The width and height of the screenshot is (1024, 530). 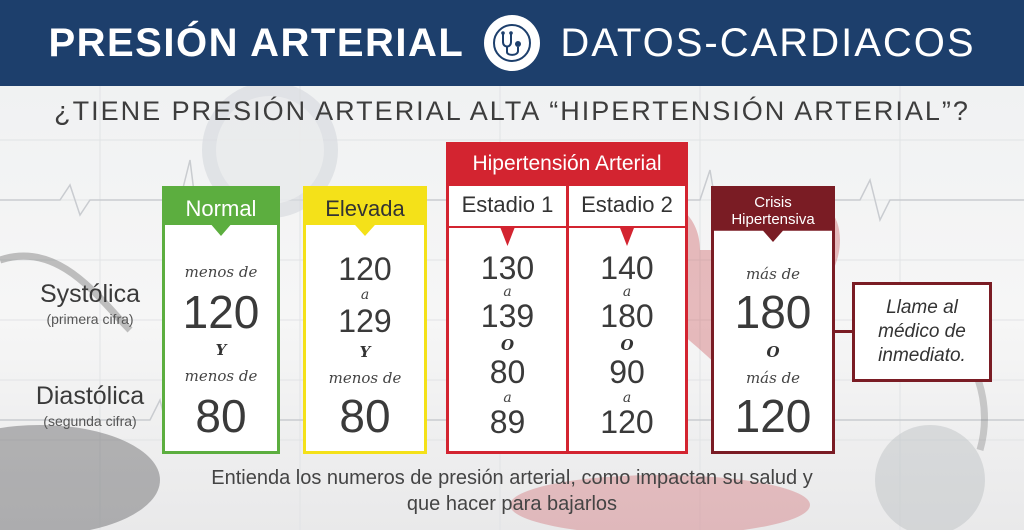 What do you see at coordinates (512, 504) in the screenshot?
I see `footer-line2: que hacer para bajarlos` at bounding box center [512, 504].